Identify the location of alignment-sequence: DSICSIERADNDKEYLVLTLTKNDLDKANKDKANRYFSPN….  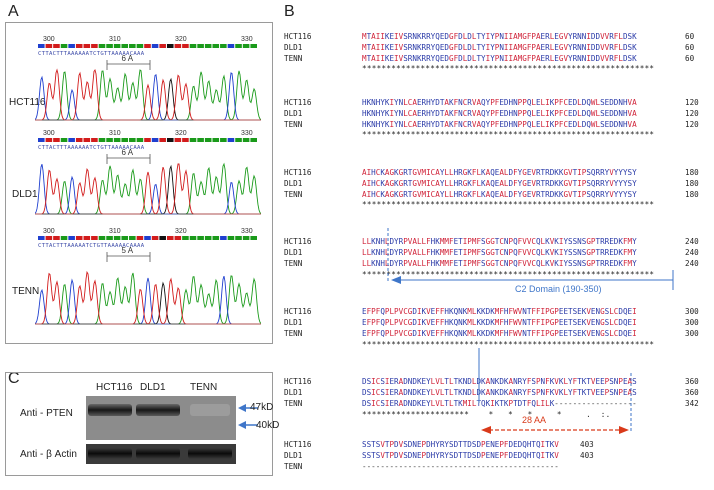
(499, 381).